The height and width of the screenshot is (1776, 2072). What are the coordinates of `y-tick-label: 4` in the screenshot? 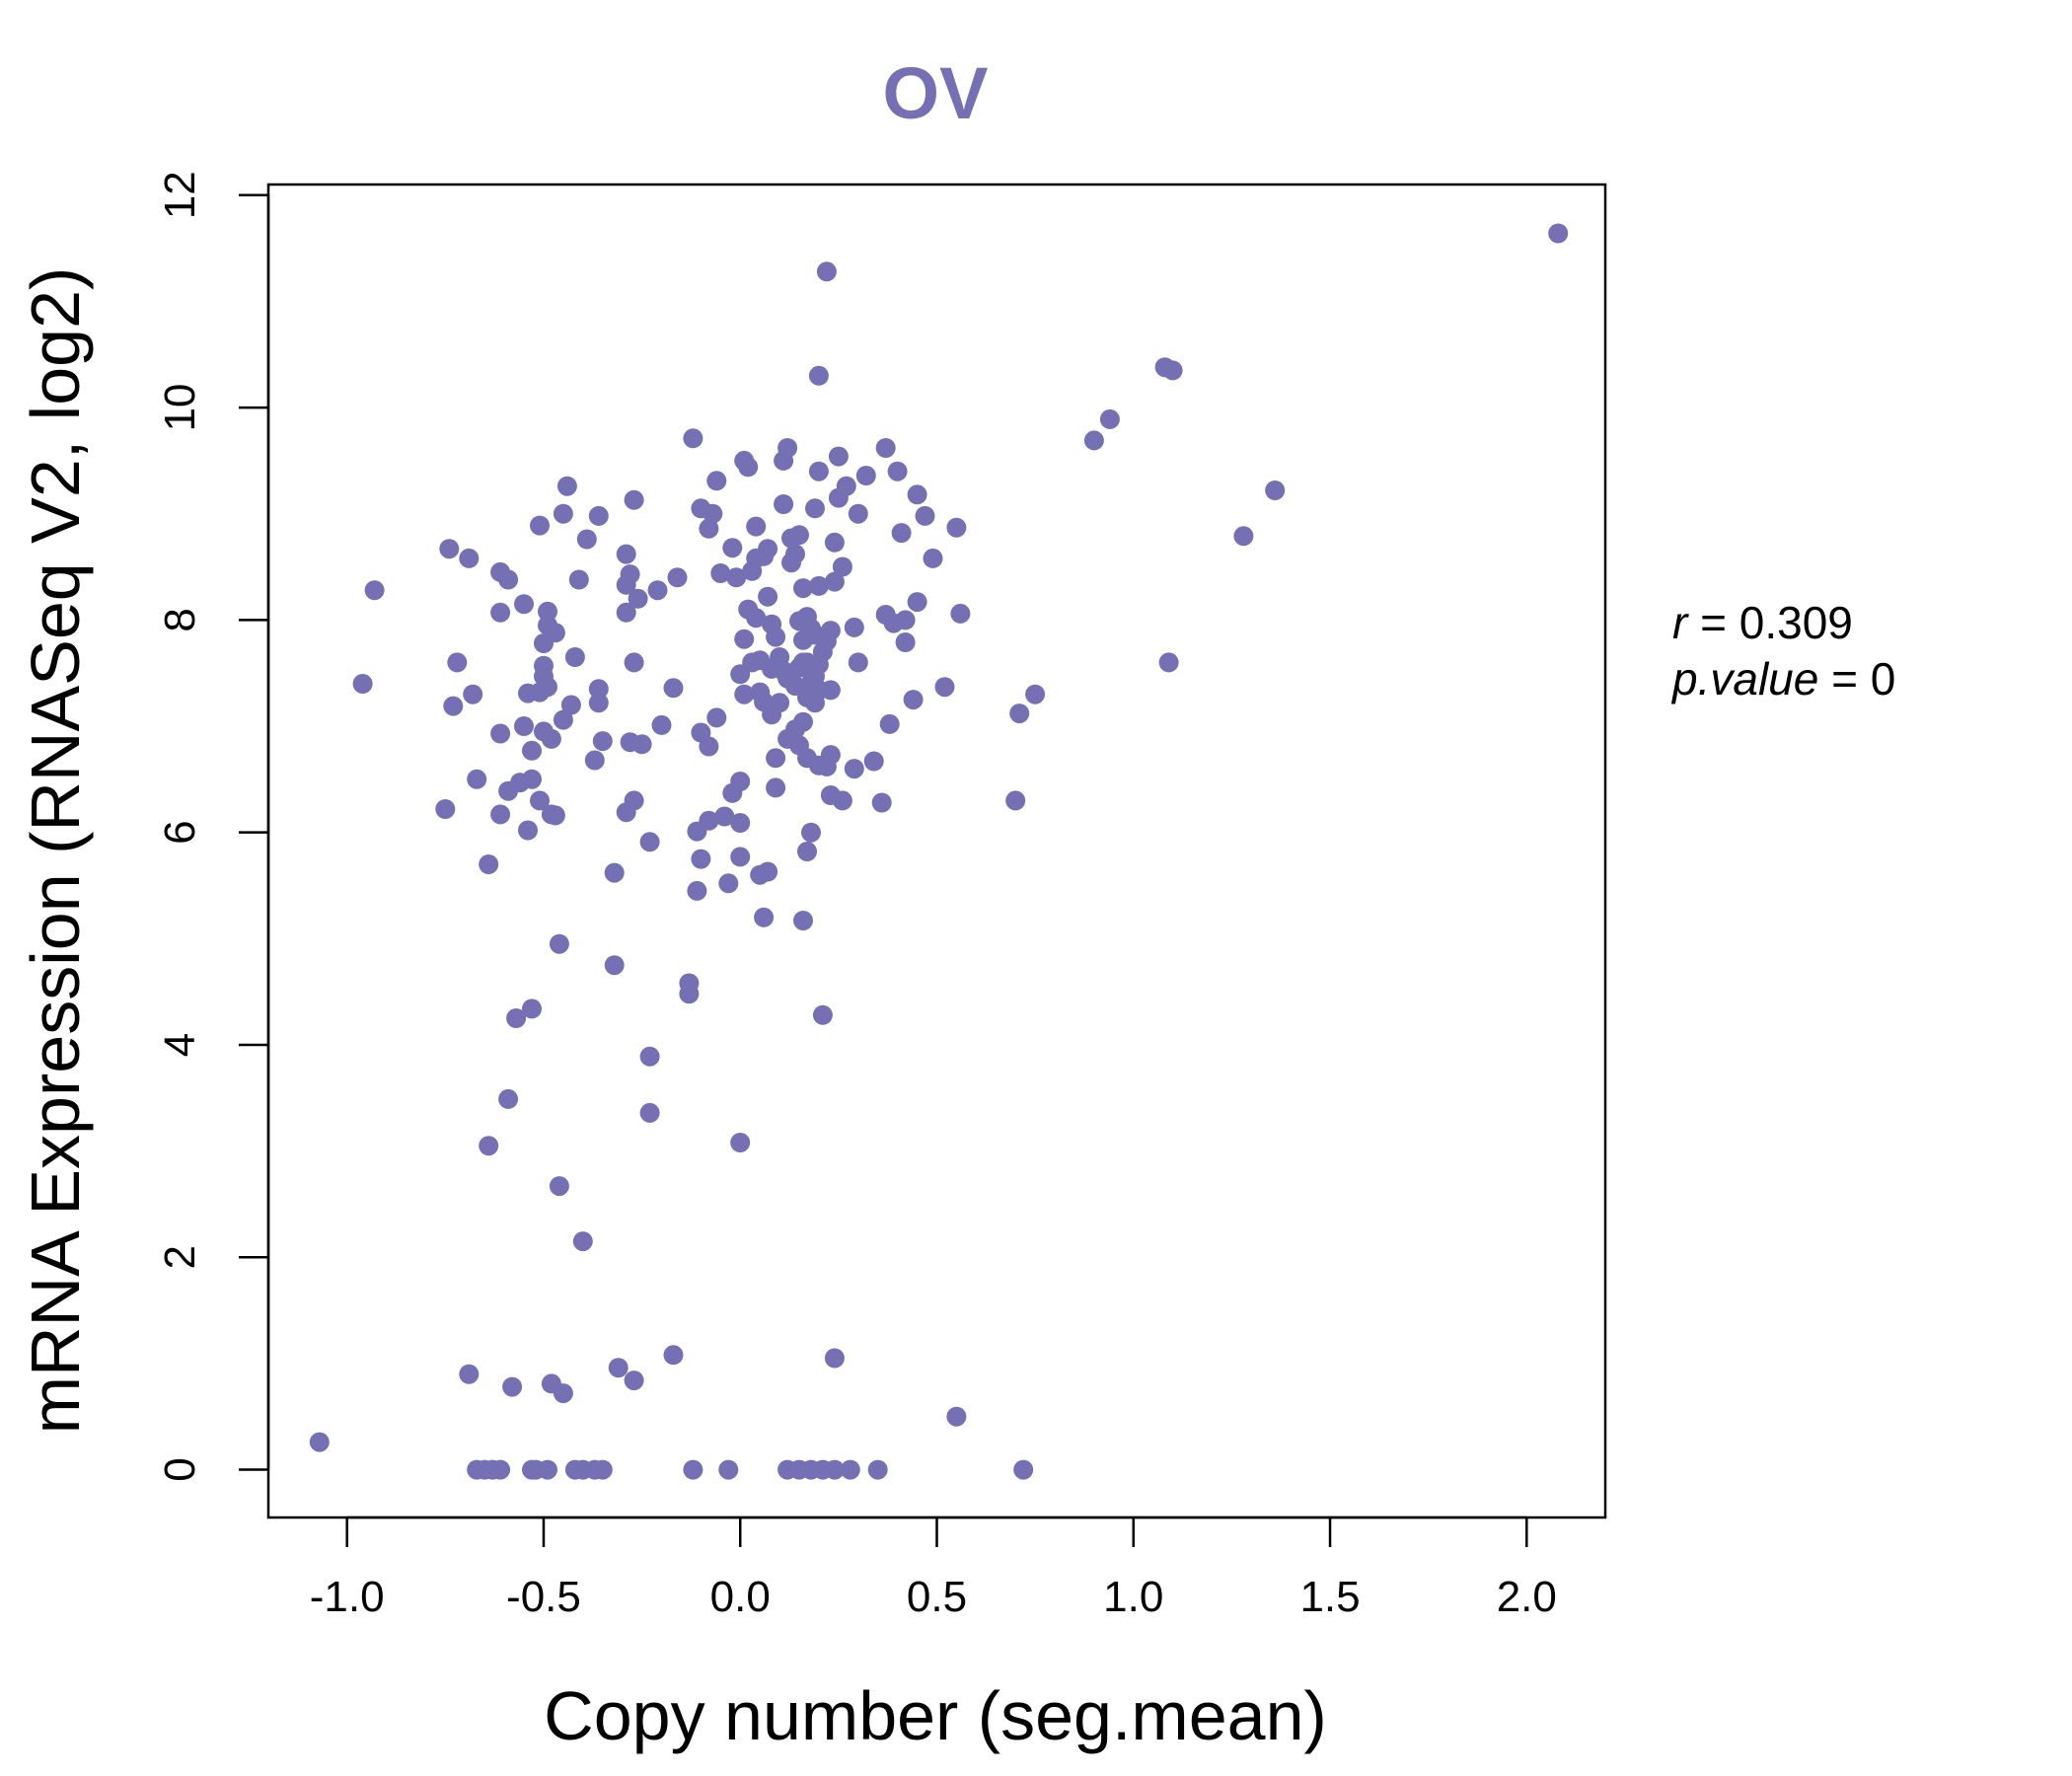 It's located at (180, 1045).